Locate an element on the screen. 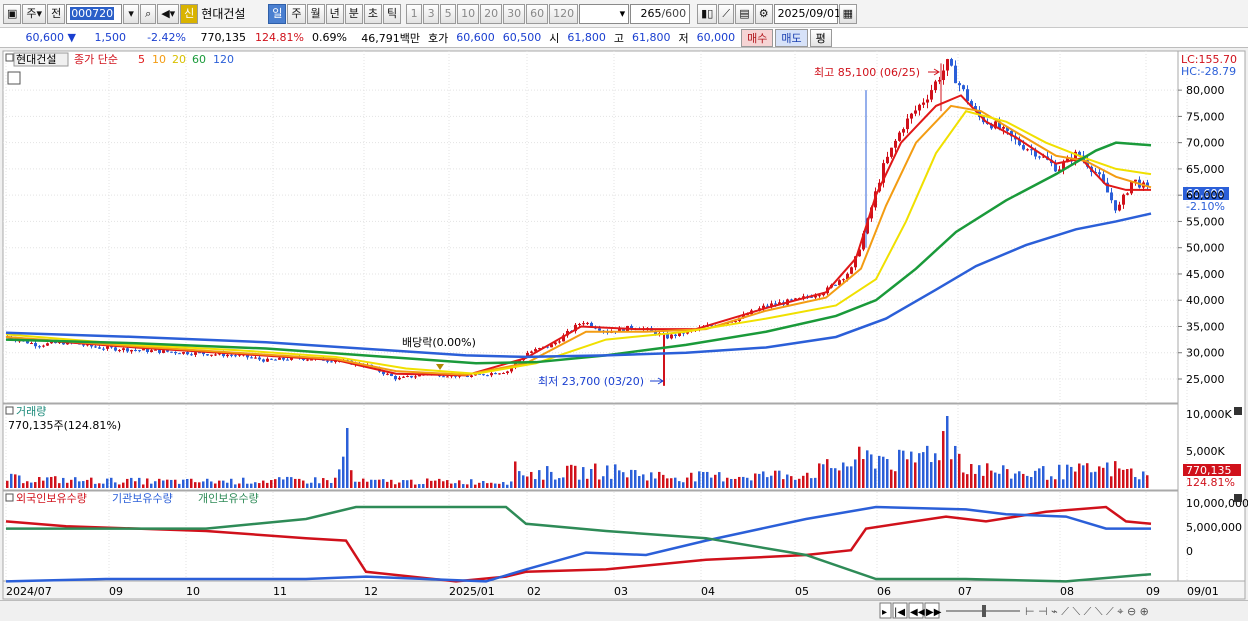 This screenshot has height=621, width=1248. period-month: 월 is located at coordinates (315, 13).